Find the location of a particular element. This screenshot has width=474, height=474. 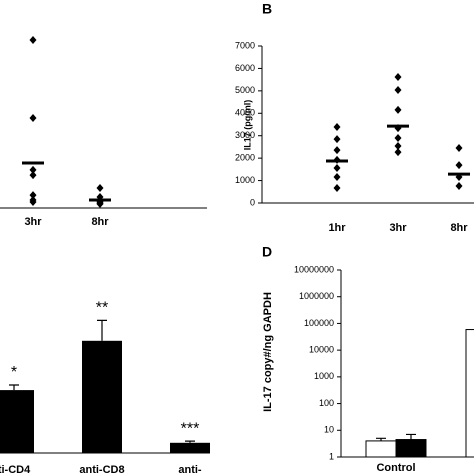

y-tick-label: 3000 is located at coordinates (245, 135).